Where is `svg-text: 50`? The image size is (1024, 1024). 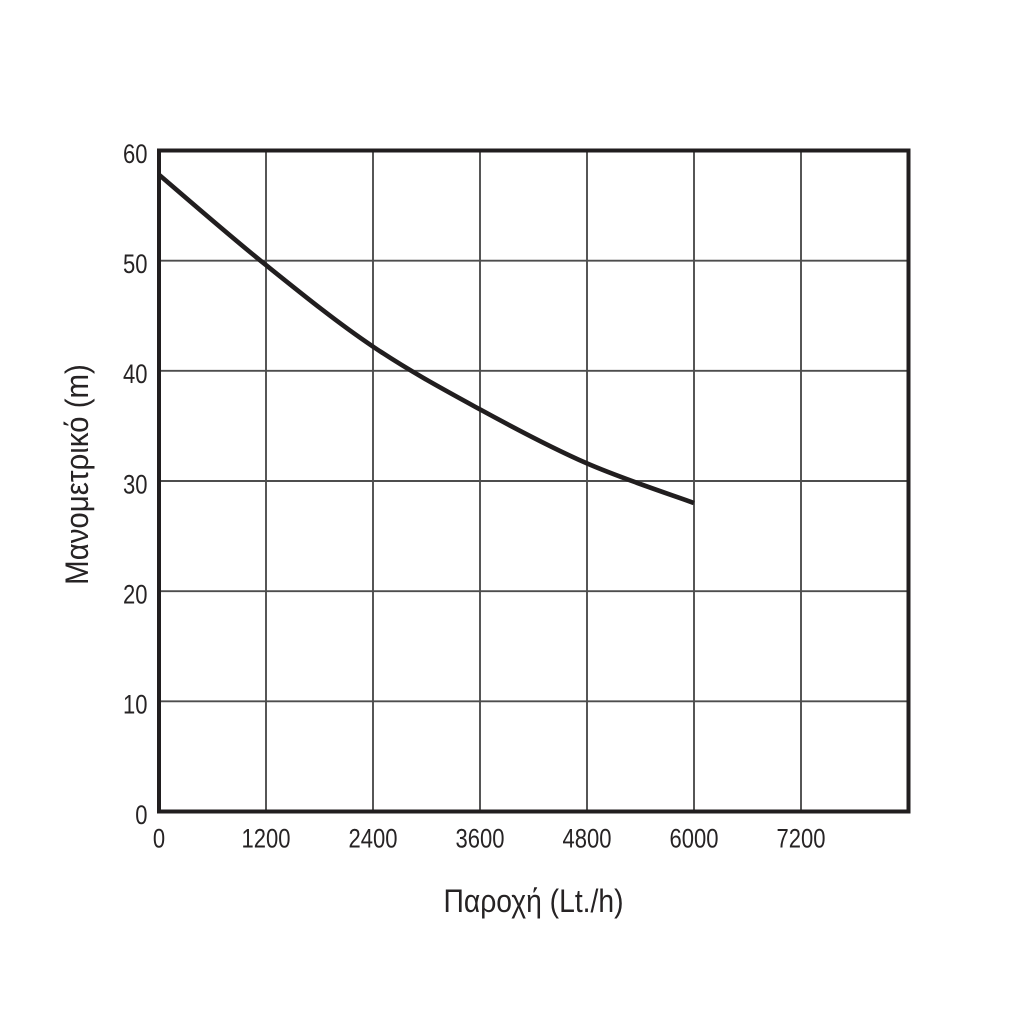 svg-text: 50 is located at coordinates (135, 265).